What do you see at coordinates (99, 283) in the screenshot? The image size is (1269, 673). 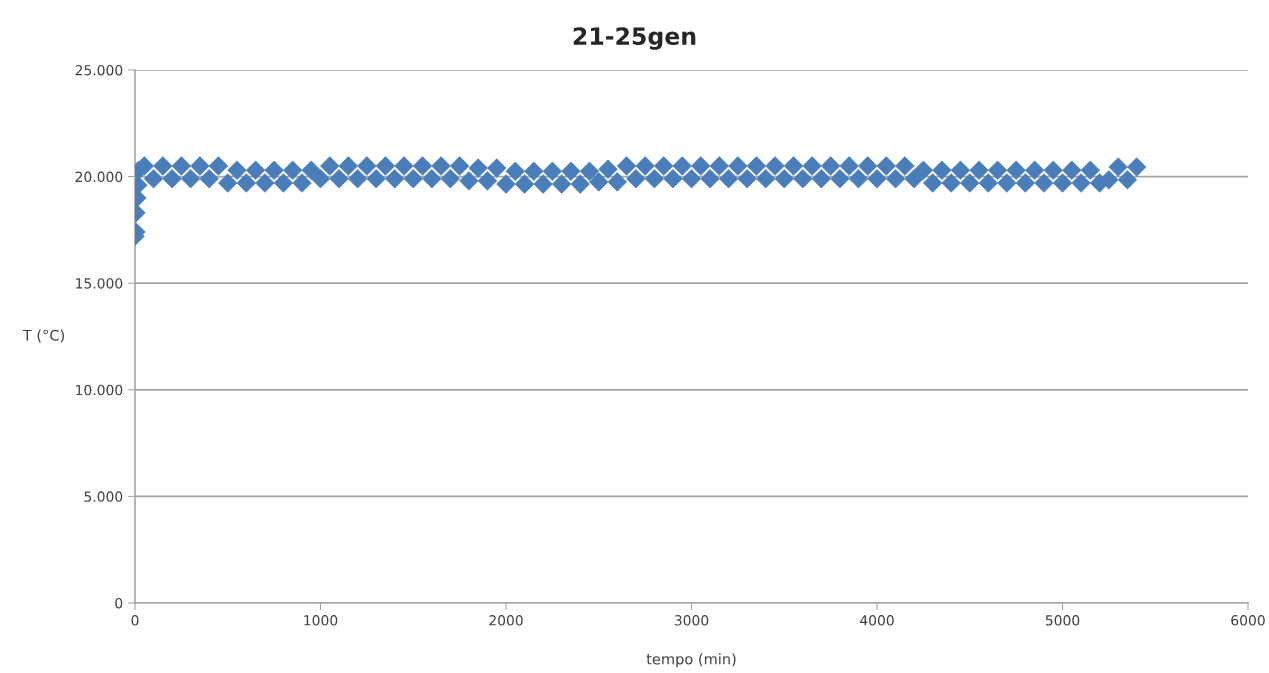 I see `y-tick-label: 15.000` at bounding box center [99, 283].